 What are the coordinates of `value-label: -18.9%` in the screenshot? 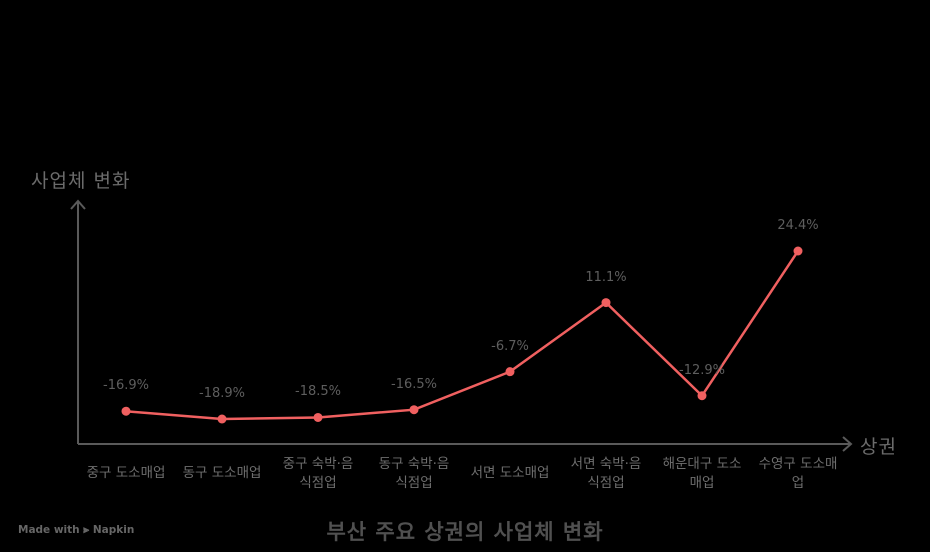 It's located at (222, 393).